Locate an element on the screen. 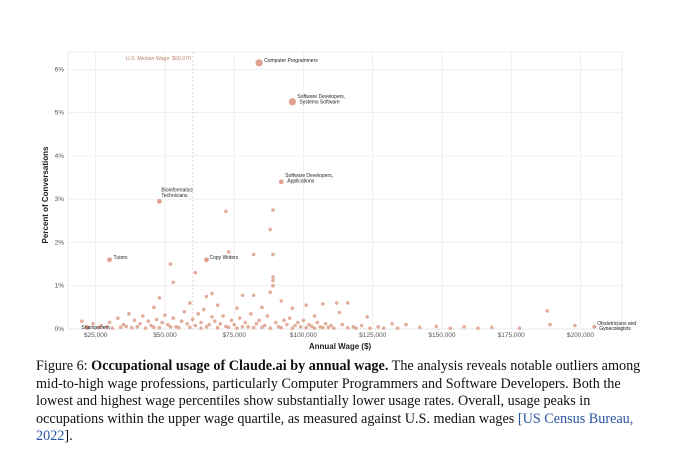 This screenshot has height=470, width=683. y-tick-label: 0% is located at coordinates (60, 329).